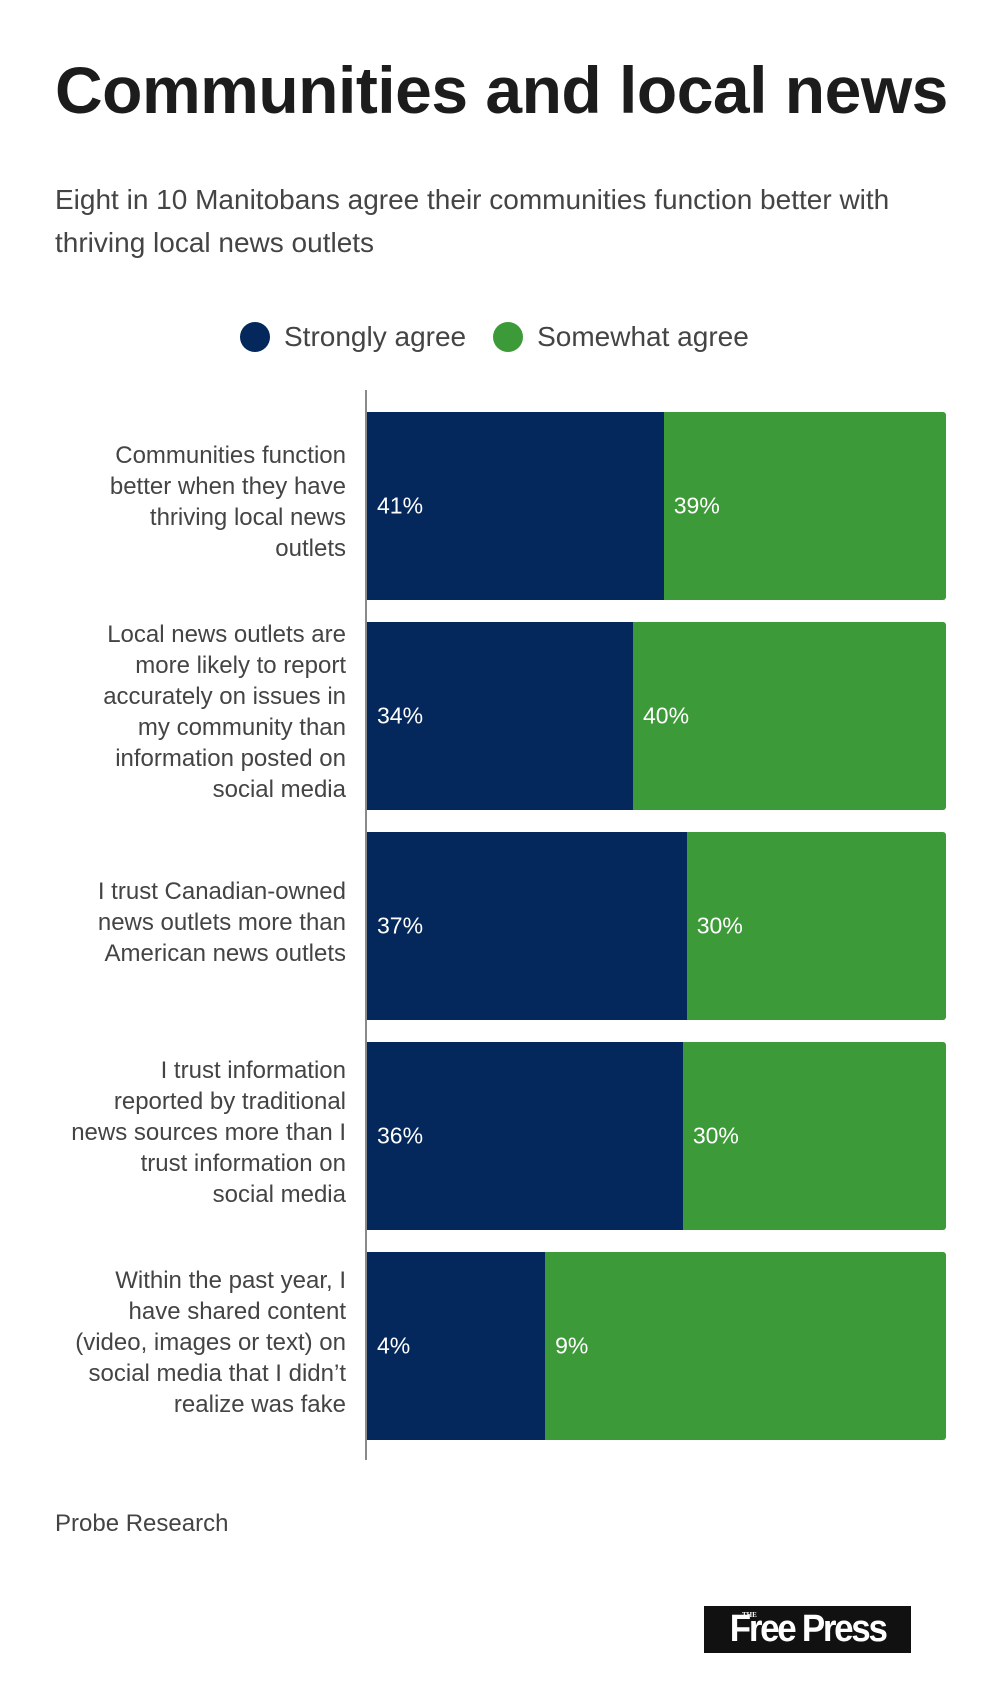  I want to click on category-label-line: thriving local news, so click(247, 517).